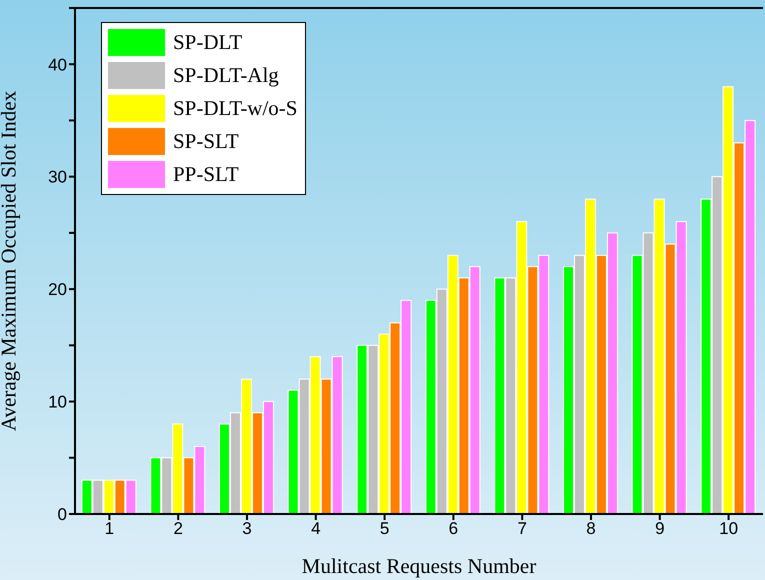 The image size is (765, 580). Describe the element at coordinates (10, 261) in the screenshot. I see `y-axis-title: Average Maximum Occupied Slot Index` at that location.